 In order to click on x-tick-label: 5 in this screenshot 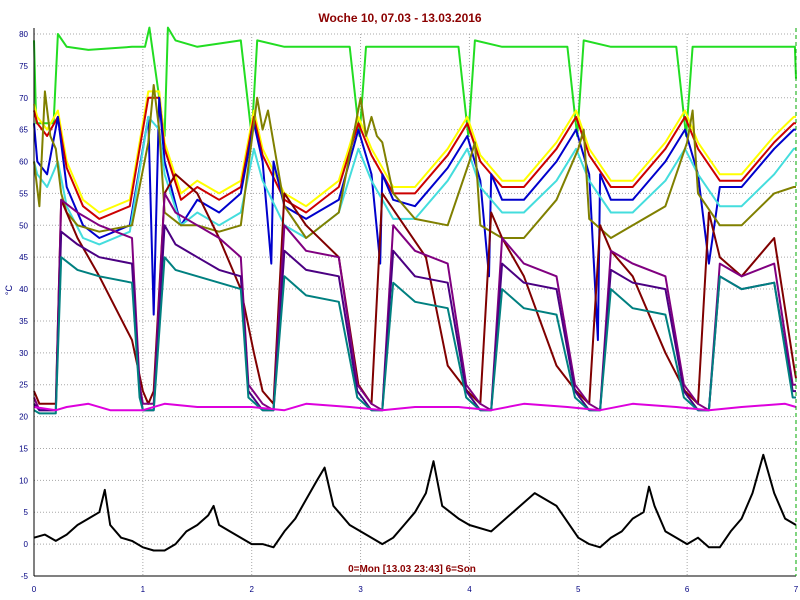, I will do `click(578, 589)`.